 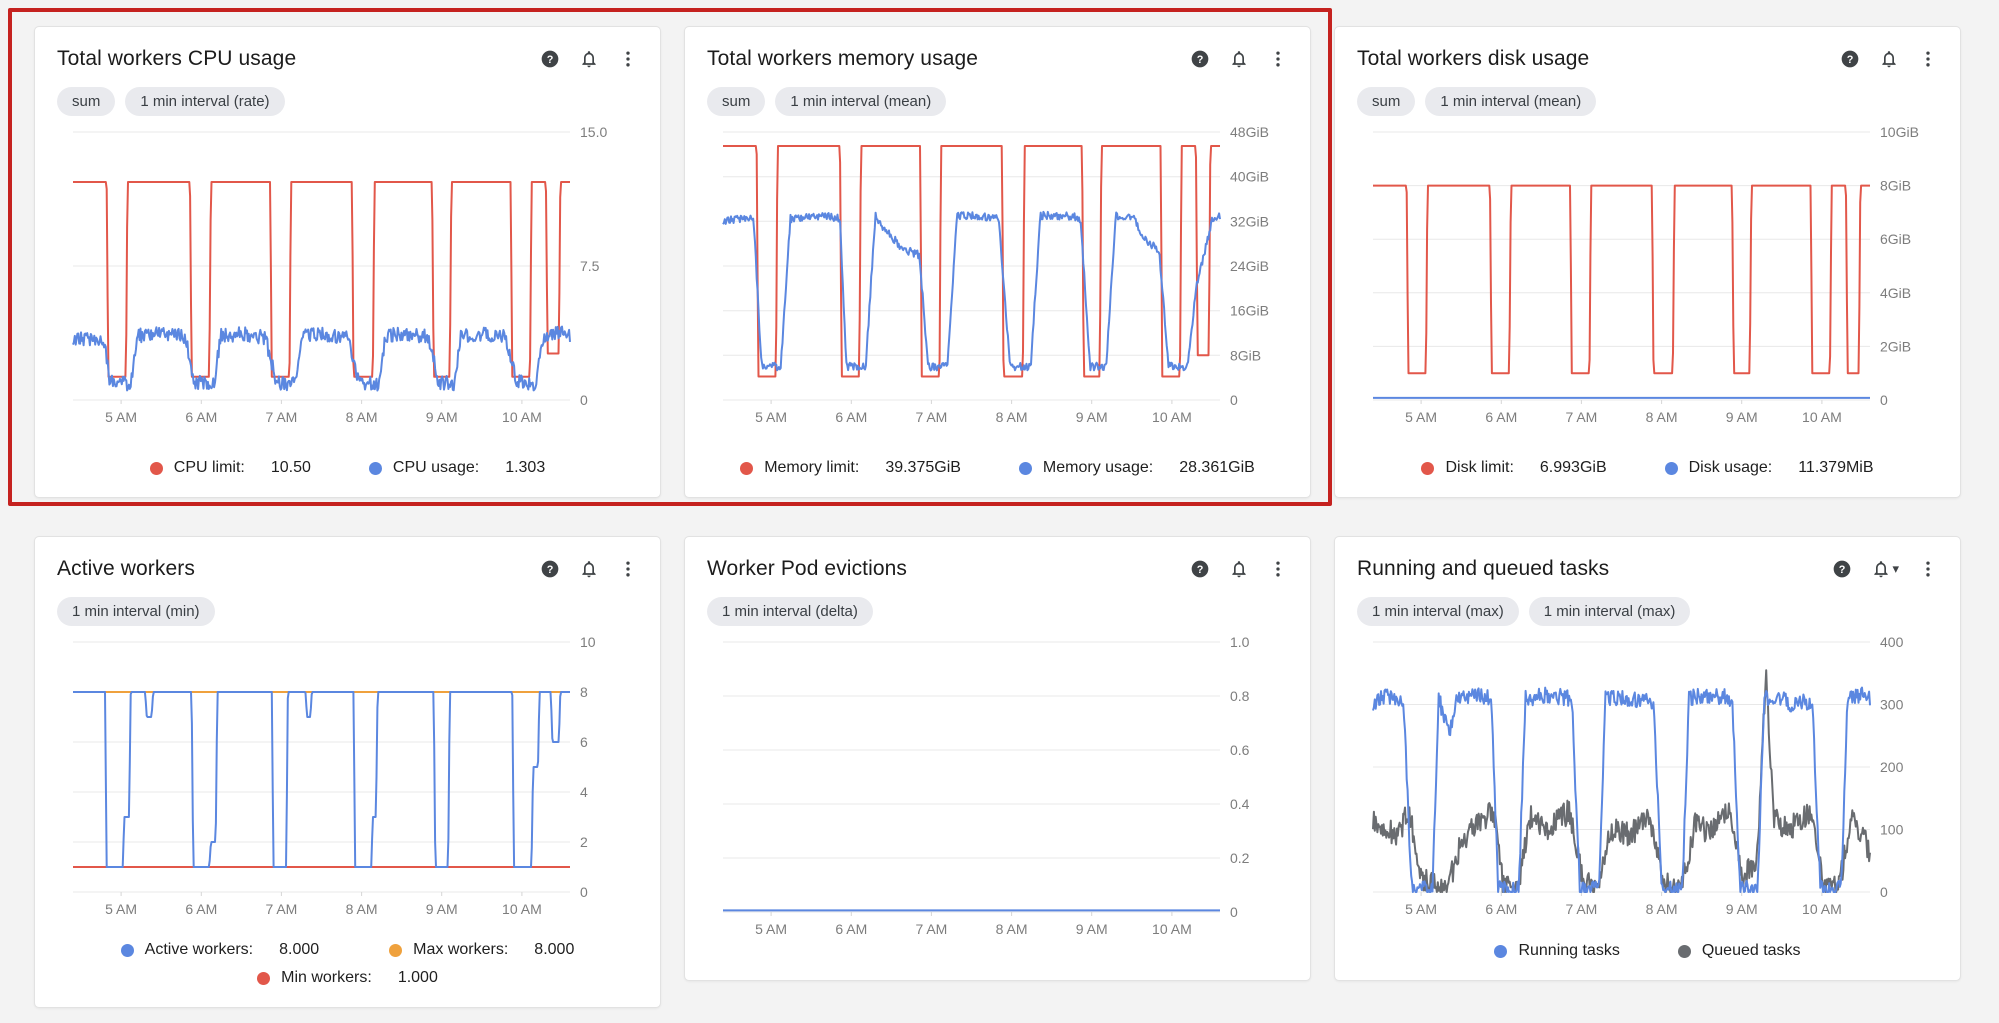 I want to click on badges: sum 1 min interval (mean), so click(x=1647, y=101).